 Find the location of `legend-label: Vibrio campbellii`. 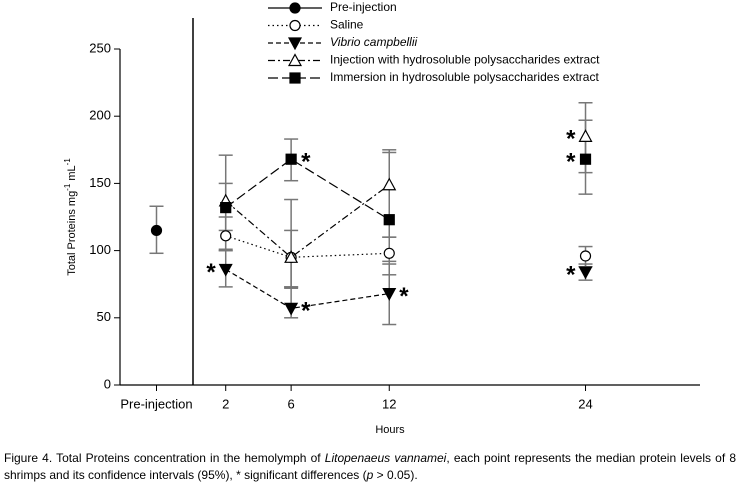

legend-label: Vibrio campbellii is located at coordinates (373, 42).